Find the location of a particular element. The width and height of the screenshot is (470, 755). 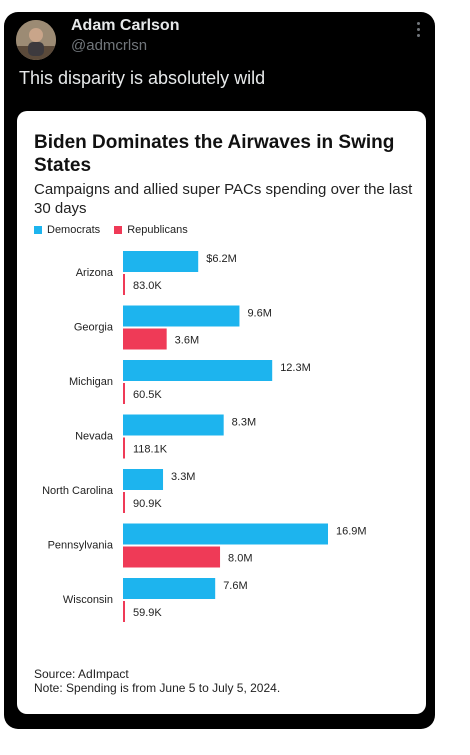

bar-republicans-wisconsin is located at coordinates (124, 611).